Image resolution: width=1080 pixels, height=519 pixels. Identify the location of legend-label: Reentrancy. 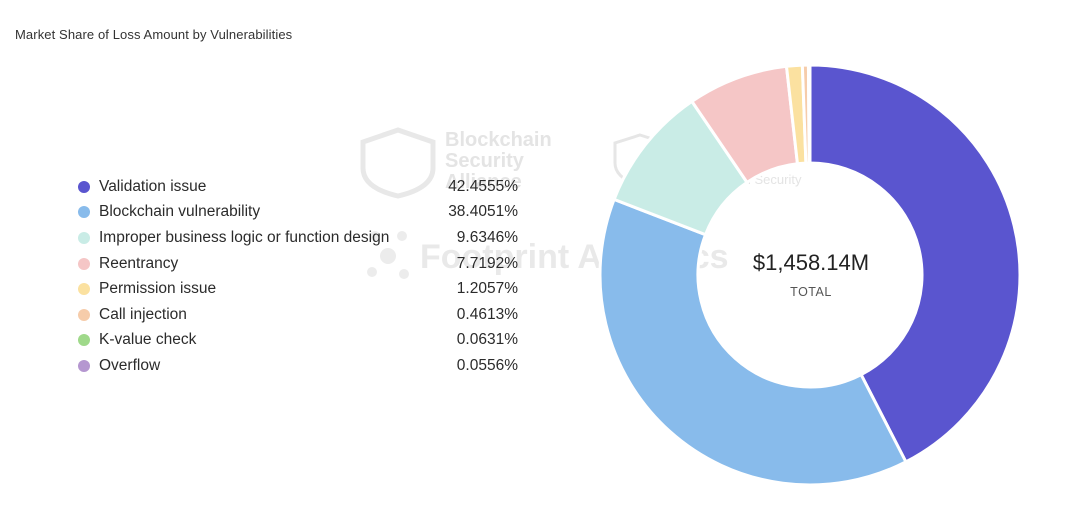
(139, 263).